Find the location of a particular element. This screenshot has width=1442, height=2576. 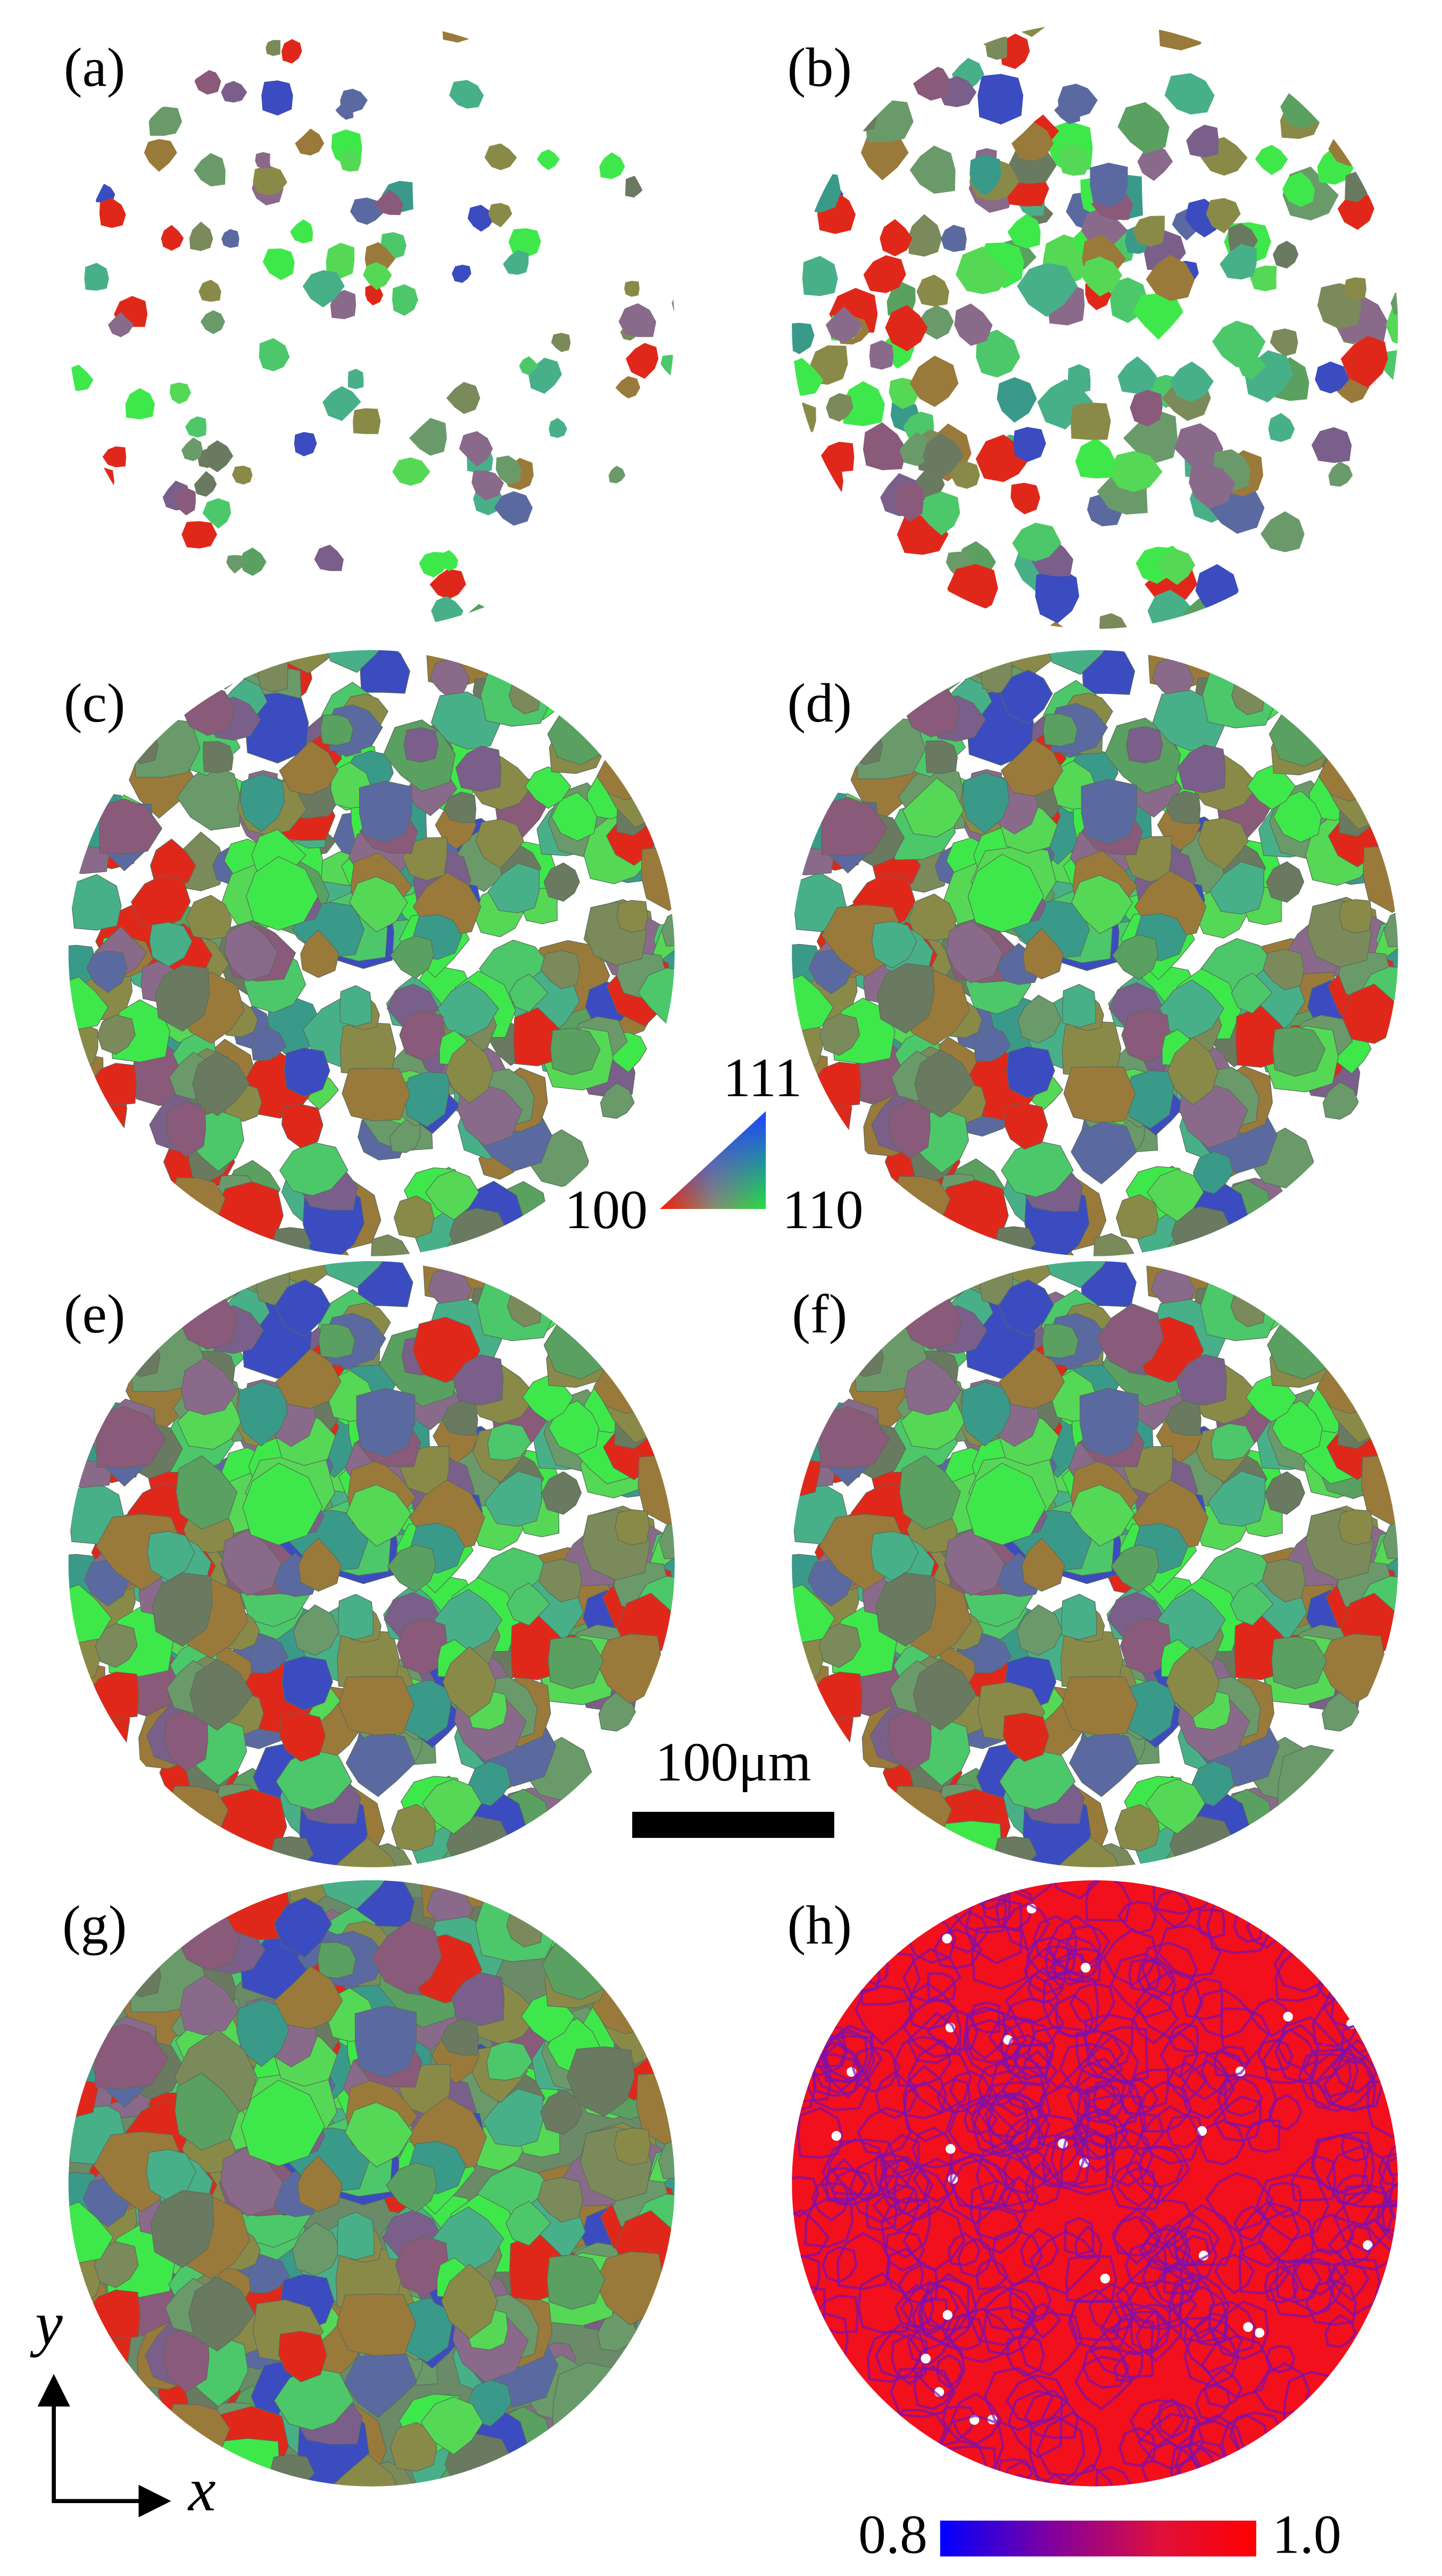

panel-label: (e) is located at coordinates (95, 1314).